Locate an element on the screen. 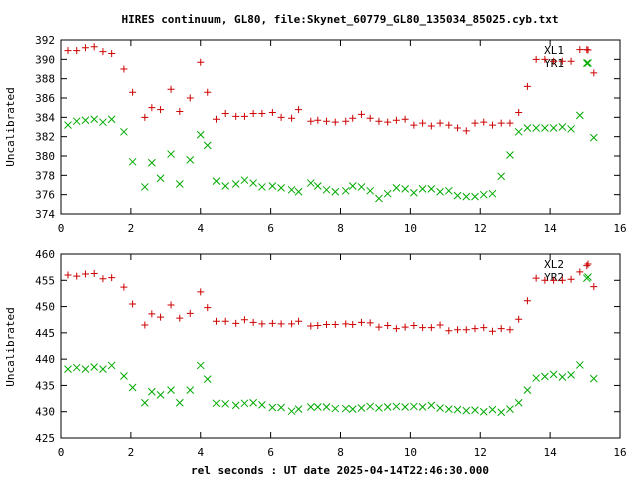 This screenshot has width=640, height=480. bottom-x-tick-label: 2 is located at coordinates (131, 452).